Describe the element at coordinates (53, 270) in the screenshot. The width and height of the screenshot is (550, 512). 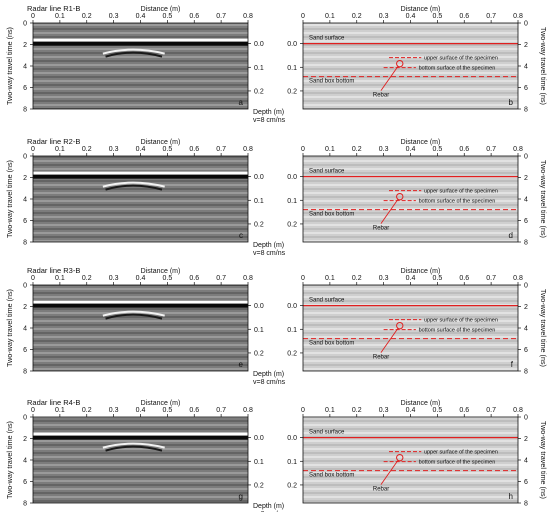
I see `radar-line-title: Radar line R3-B` at that location.